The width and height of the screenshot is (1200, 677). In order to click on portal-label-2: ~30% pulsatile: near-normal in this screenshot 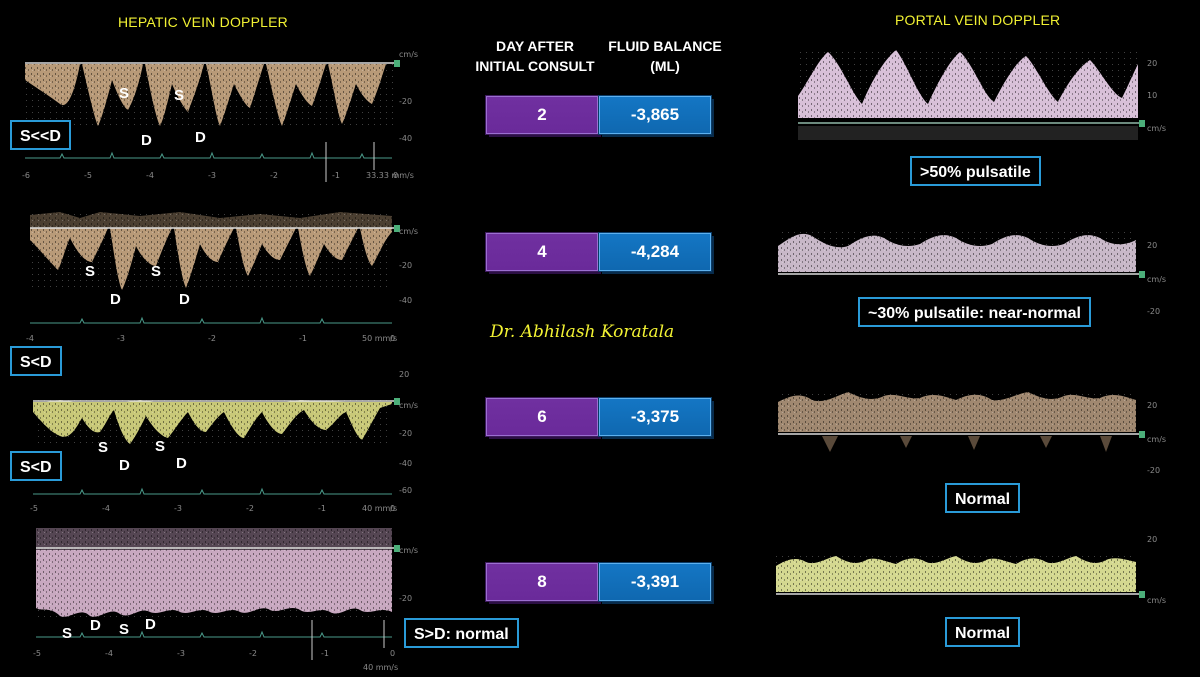, I will do `click(974, 312)`.